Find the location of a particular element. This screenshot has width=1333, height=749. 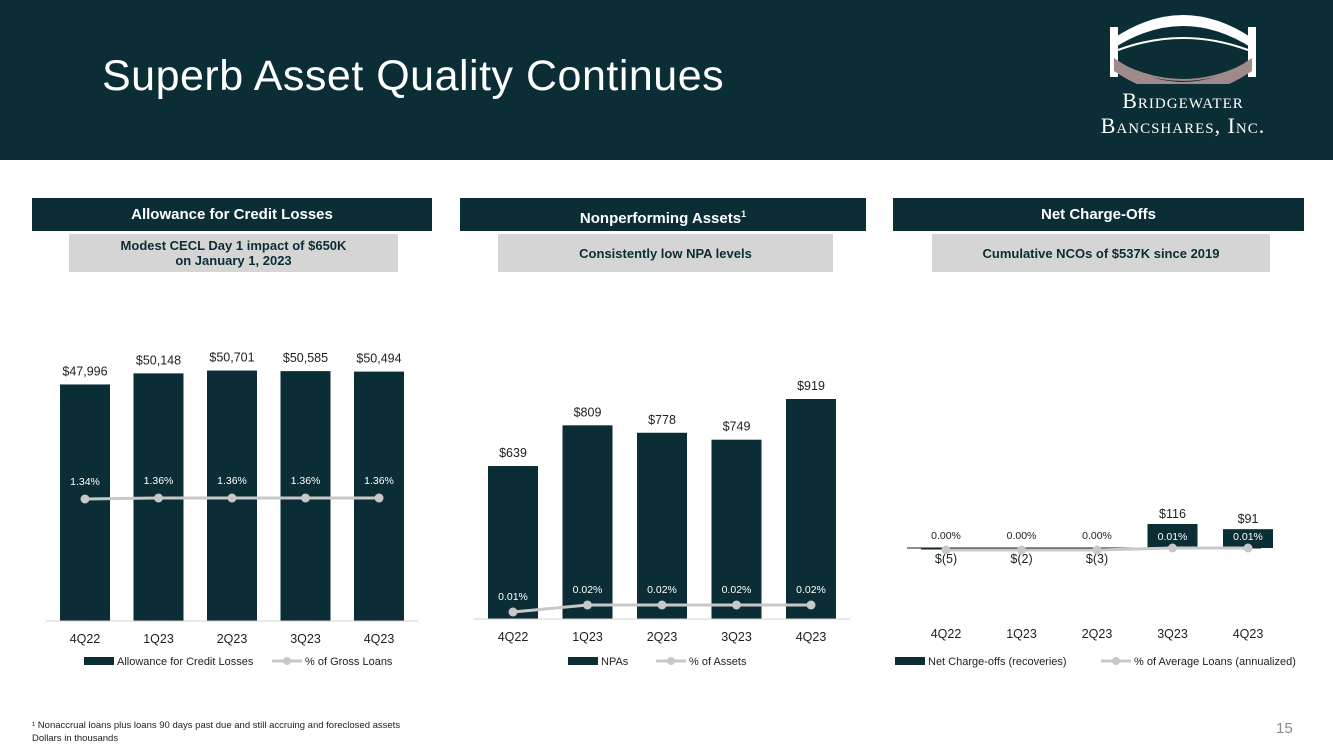

subheader-line: Modest CECL Day 1 impact of $650K is located at coordinates (233, 245).